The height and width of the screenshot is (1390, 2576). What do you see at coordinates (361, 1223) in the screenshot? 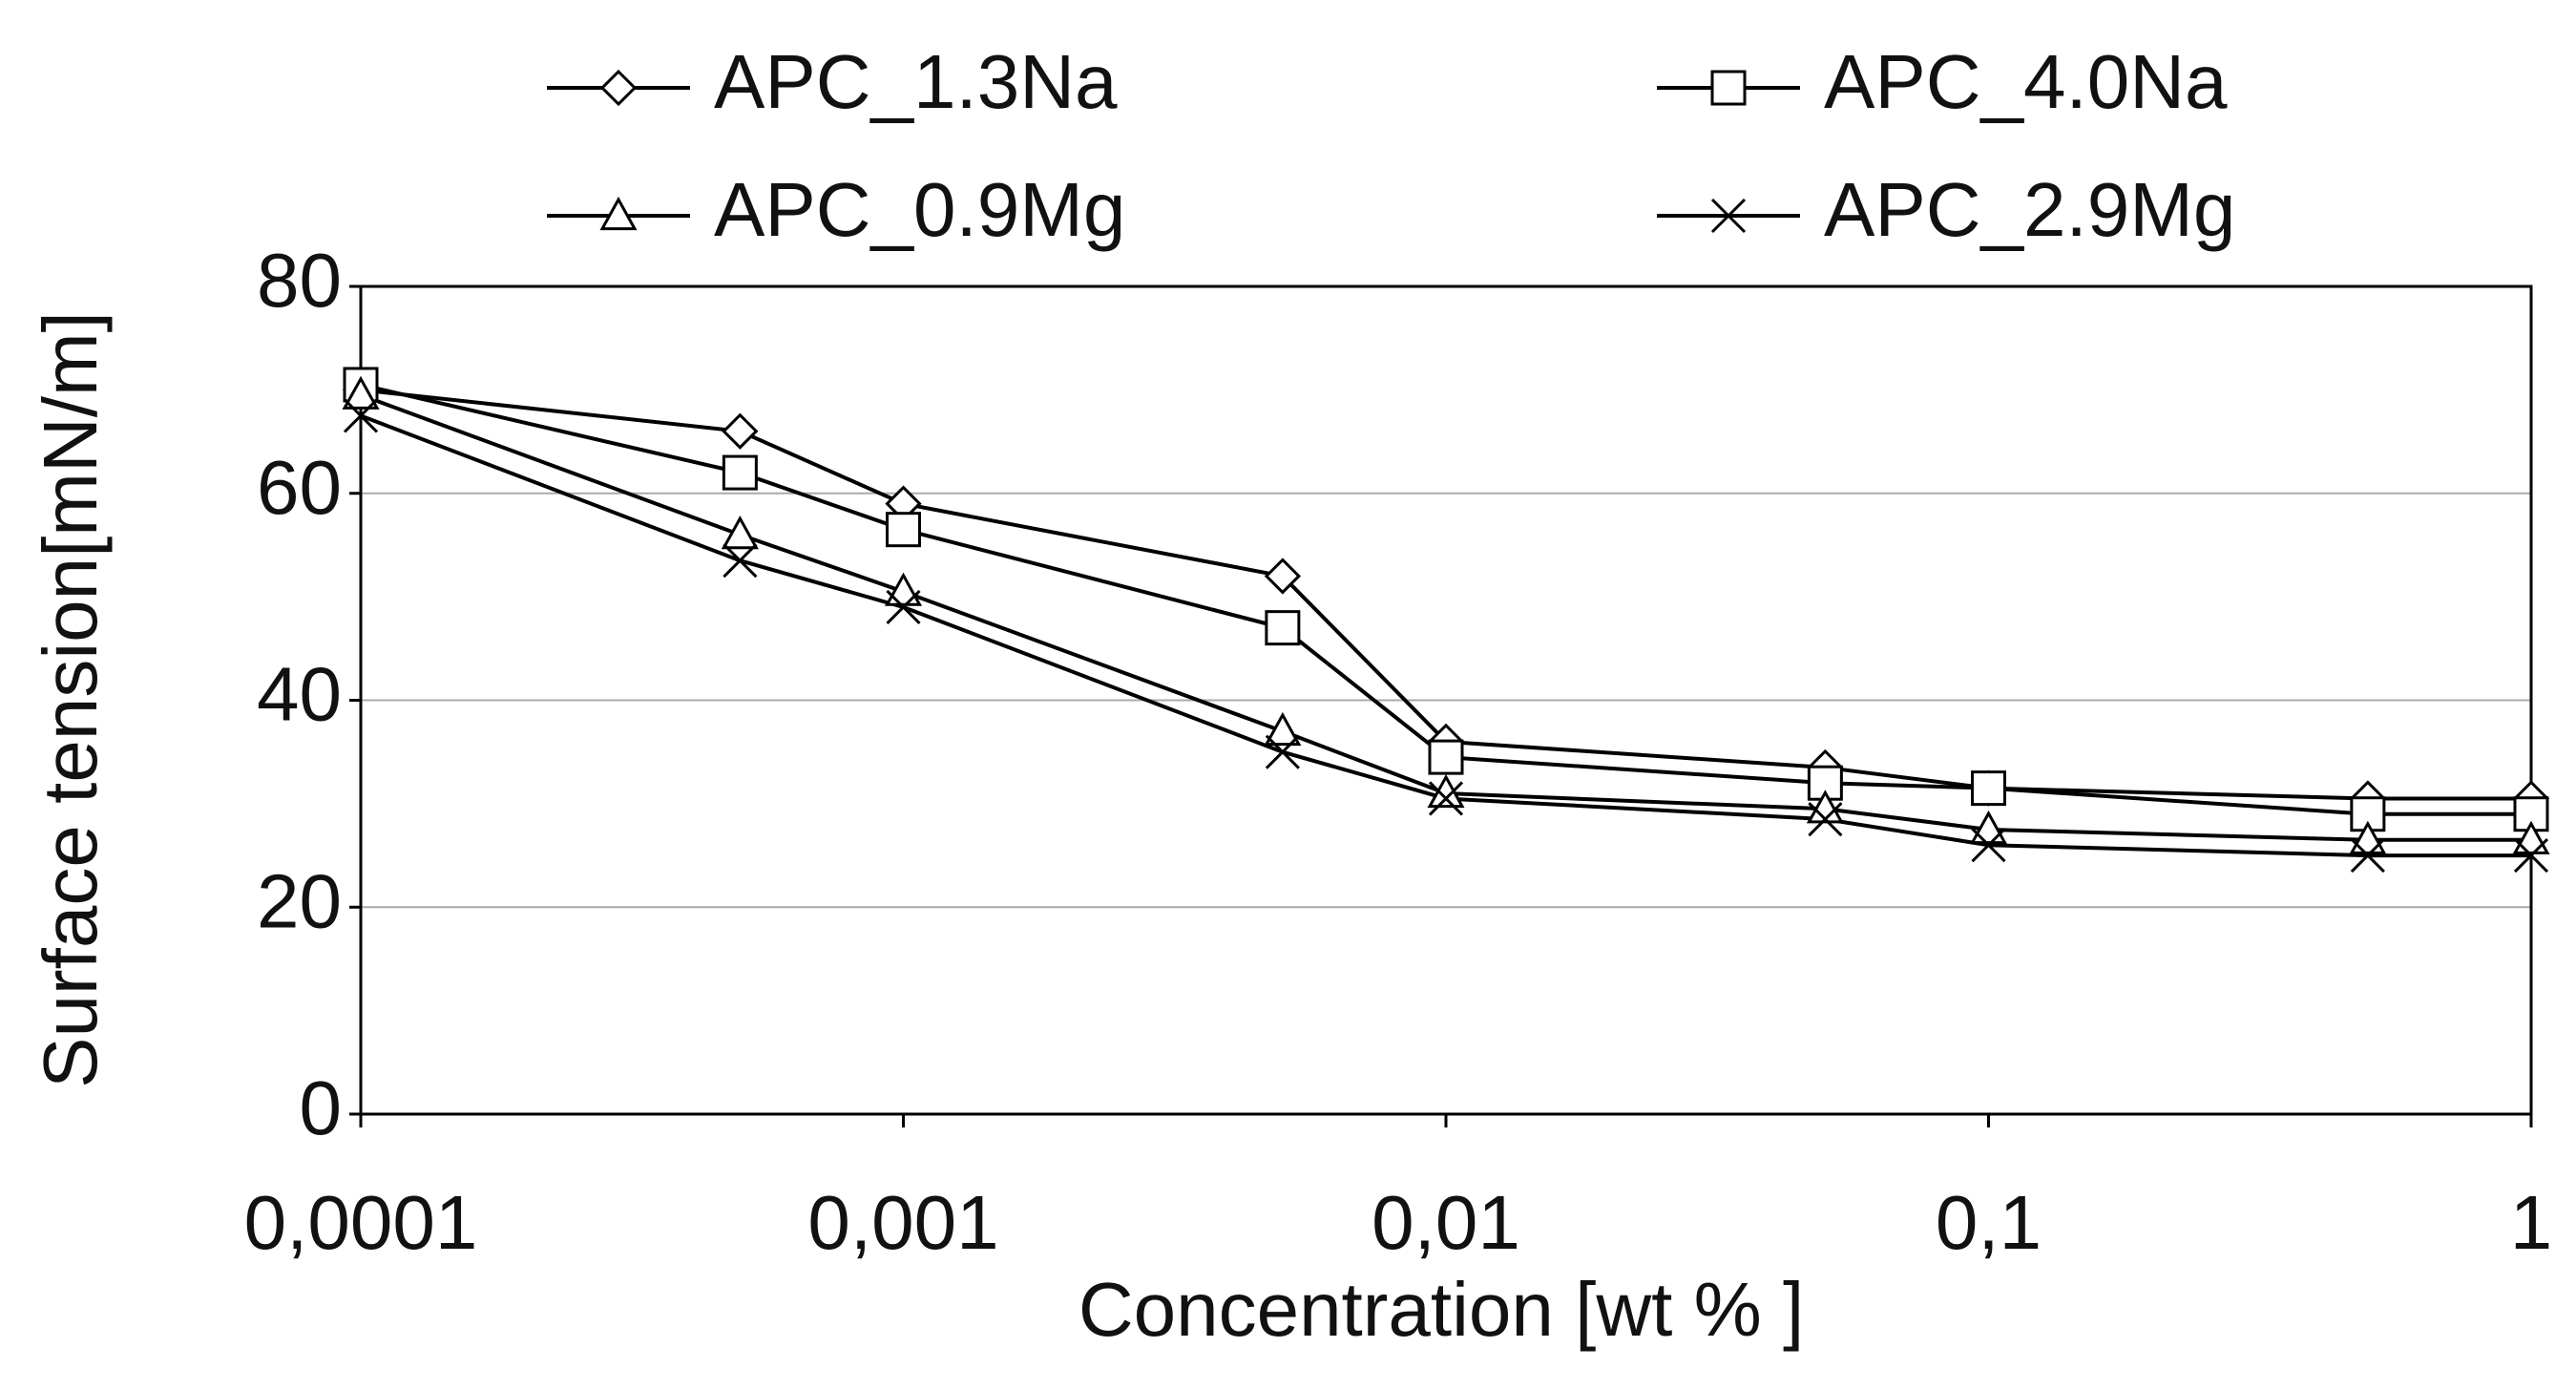
I see `x-tick-label: 0,0001` at bounding box center [361, 1223].